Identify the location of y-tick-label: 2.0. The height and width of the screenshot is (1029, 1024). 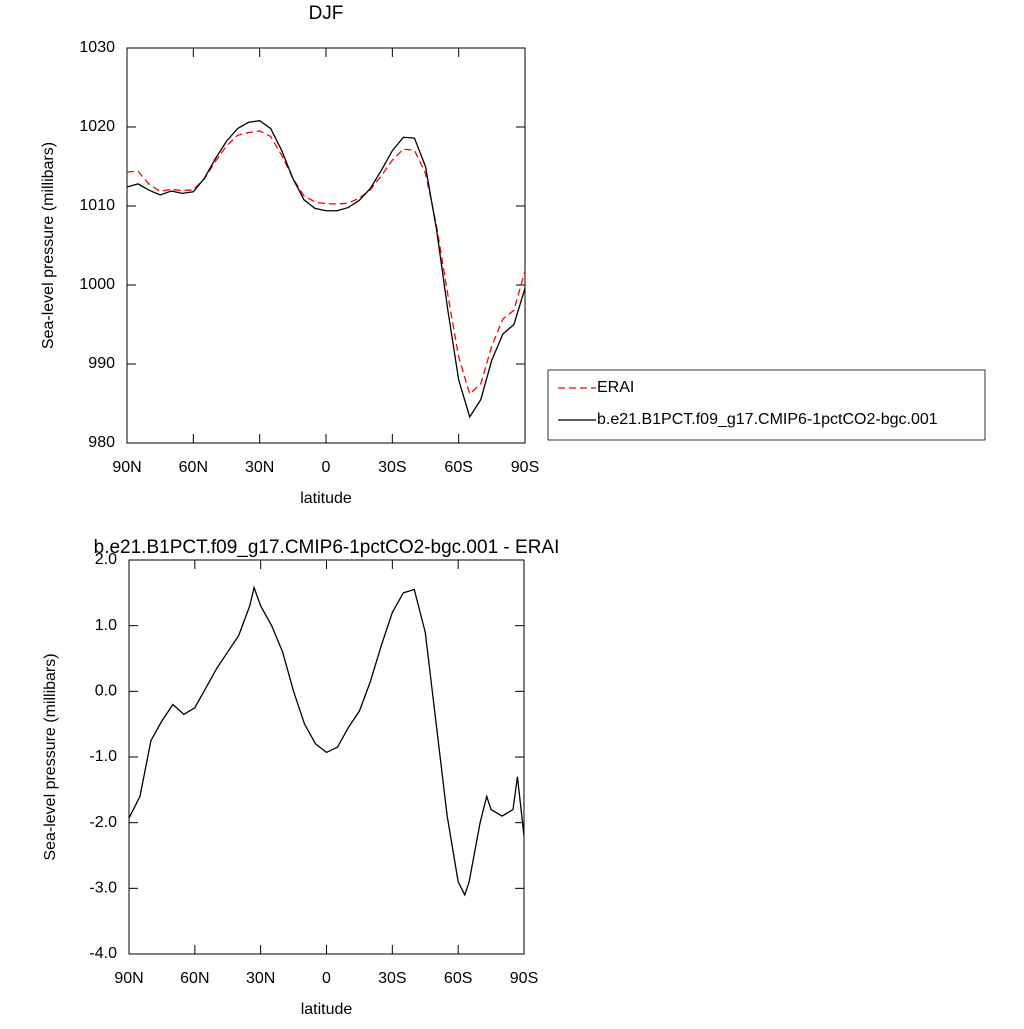
(106, 559).